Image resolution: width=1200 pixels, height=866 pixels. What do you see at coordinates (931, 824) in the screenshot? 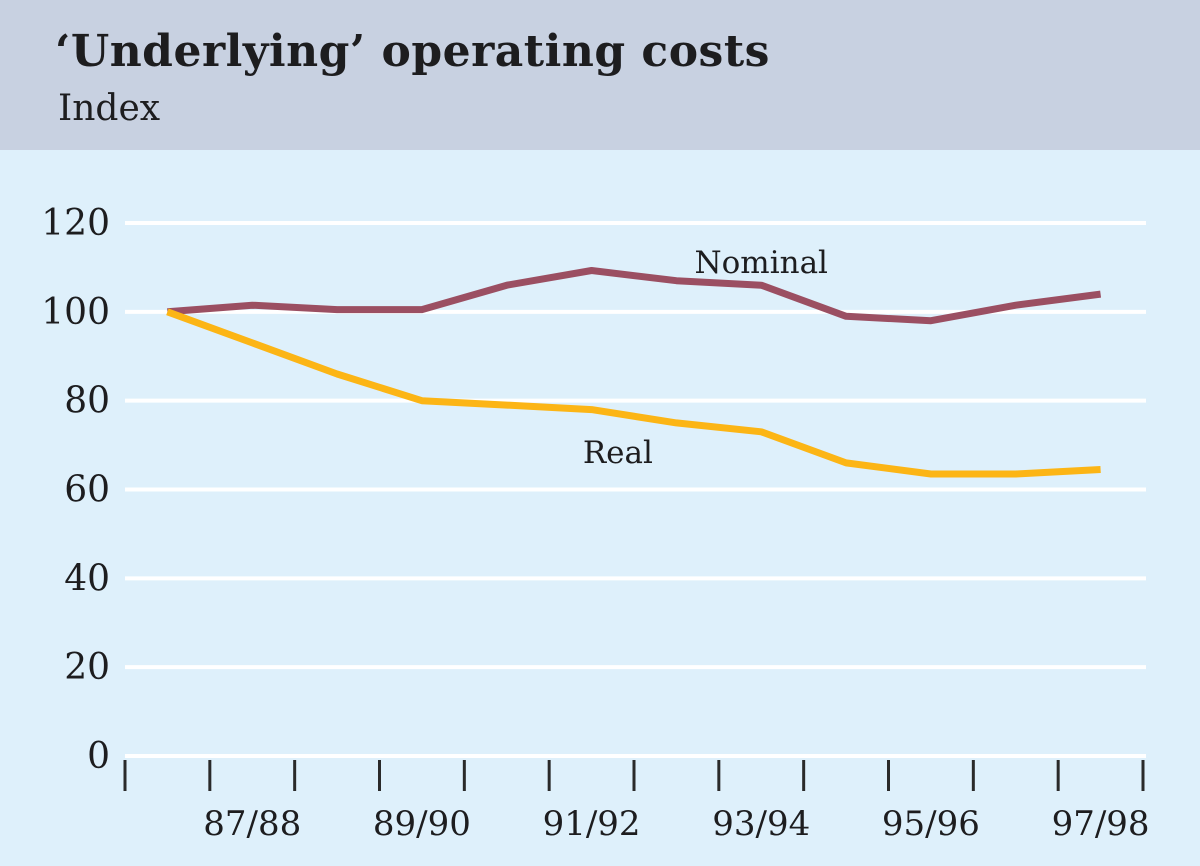
I see `x-axis-label: 95/96` at bounding box center [931, 824].